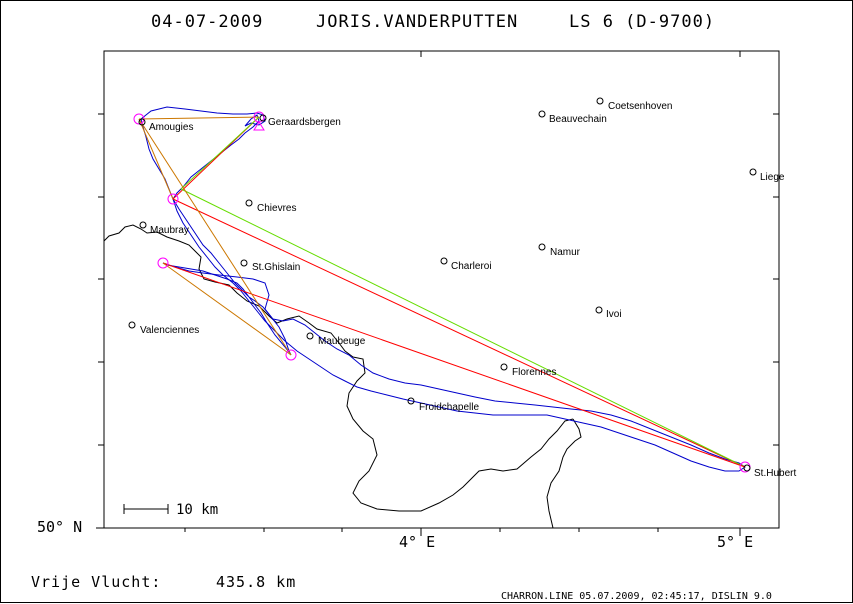  What do you see at coordinates (304, 122) in the screenshot?
I see `place-geraardsbergen: Geraardsbergen` at bounding box center [304, 122].